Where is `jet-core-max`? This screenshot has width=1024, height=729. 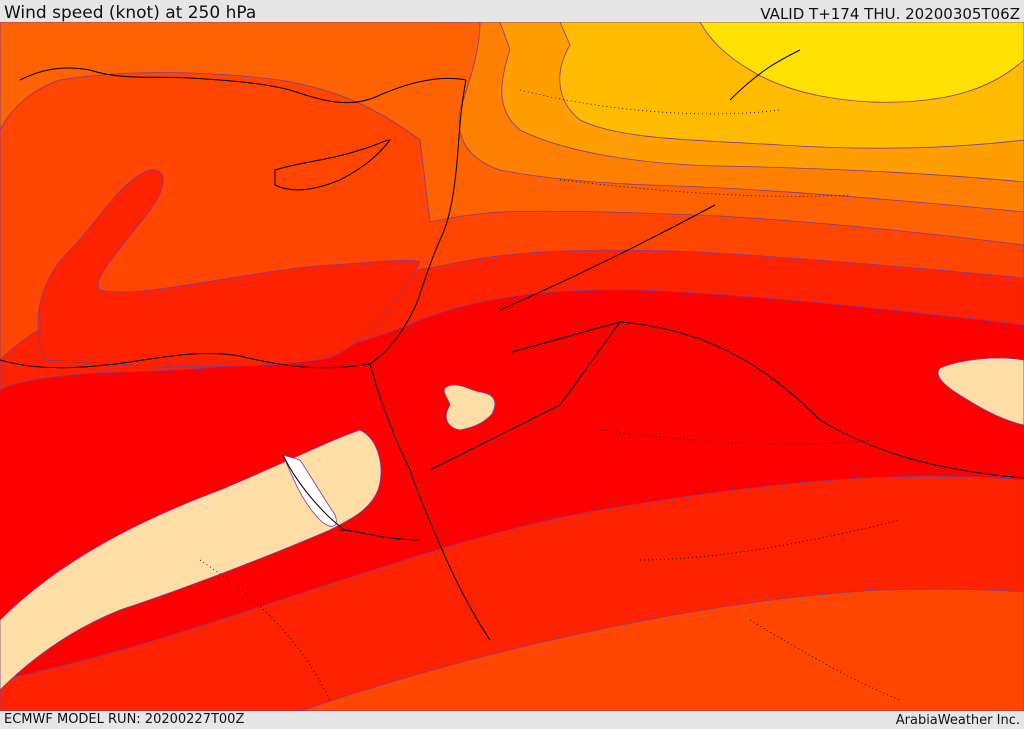 jet-core-max is located at coordinates (309, 490).